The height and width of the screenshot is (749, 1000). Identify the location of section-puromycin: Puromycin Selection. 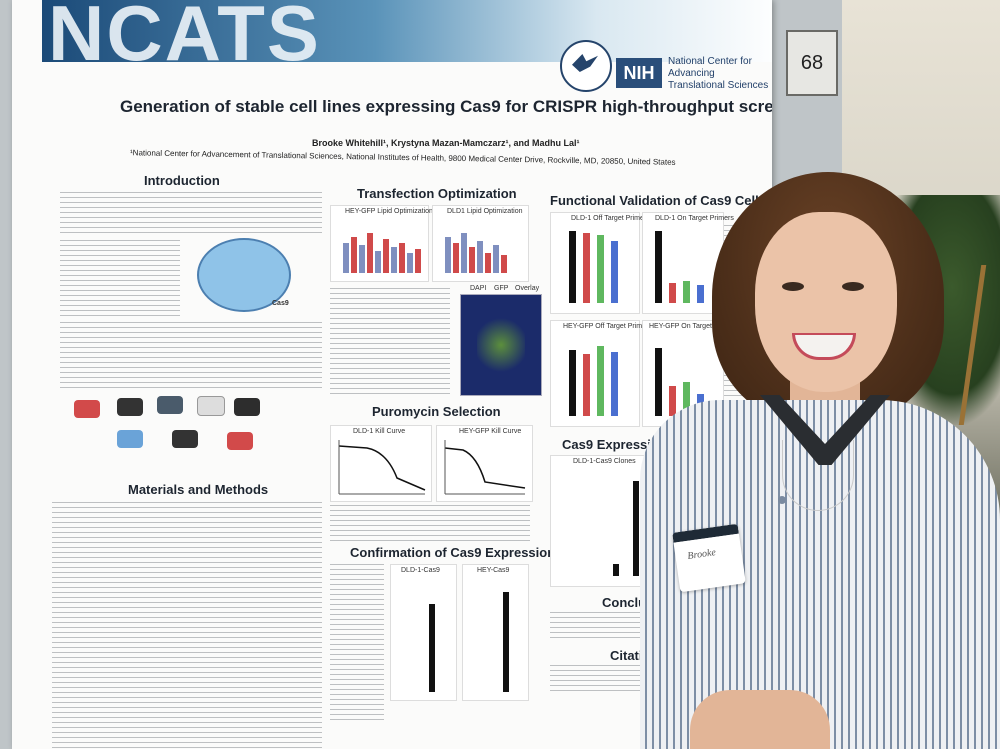
(436, 411).